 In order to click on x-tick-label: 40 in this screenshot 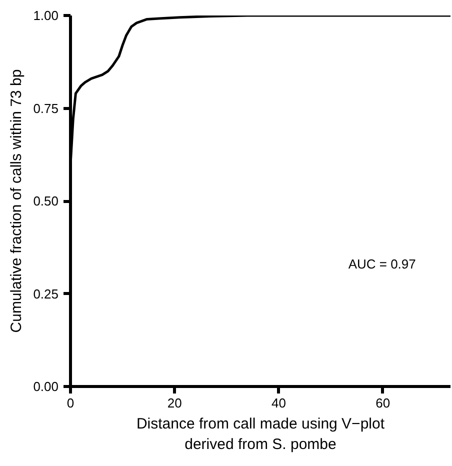, I will do `click(278, 403)`.